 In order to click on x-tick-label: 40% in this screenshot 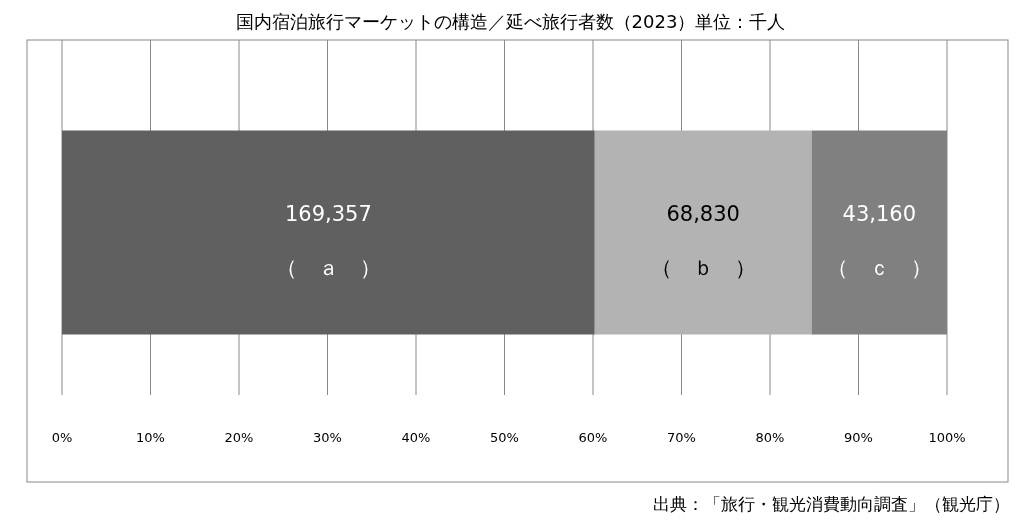, I will do `click(416, 437)`.